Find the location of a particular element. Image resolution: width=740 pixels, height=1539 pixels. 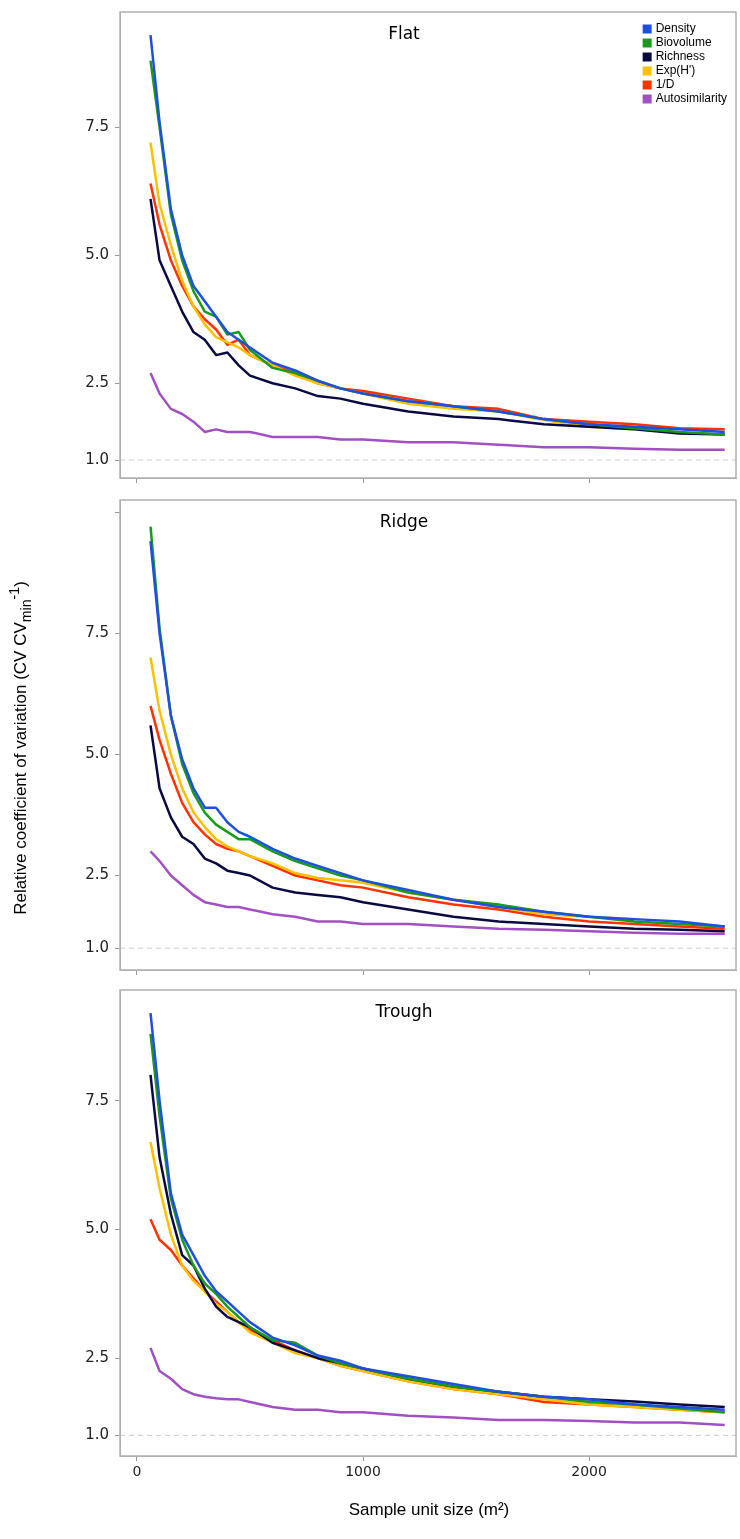

x-tick-label: 2000 is located at coordinates (589, 1471).